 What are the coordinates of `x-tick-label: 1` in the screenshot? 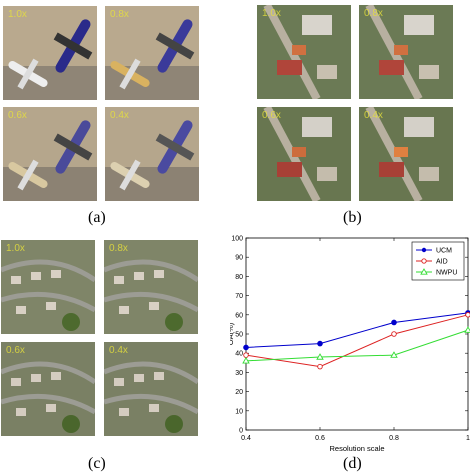 It's located at (468, 438).